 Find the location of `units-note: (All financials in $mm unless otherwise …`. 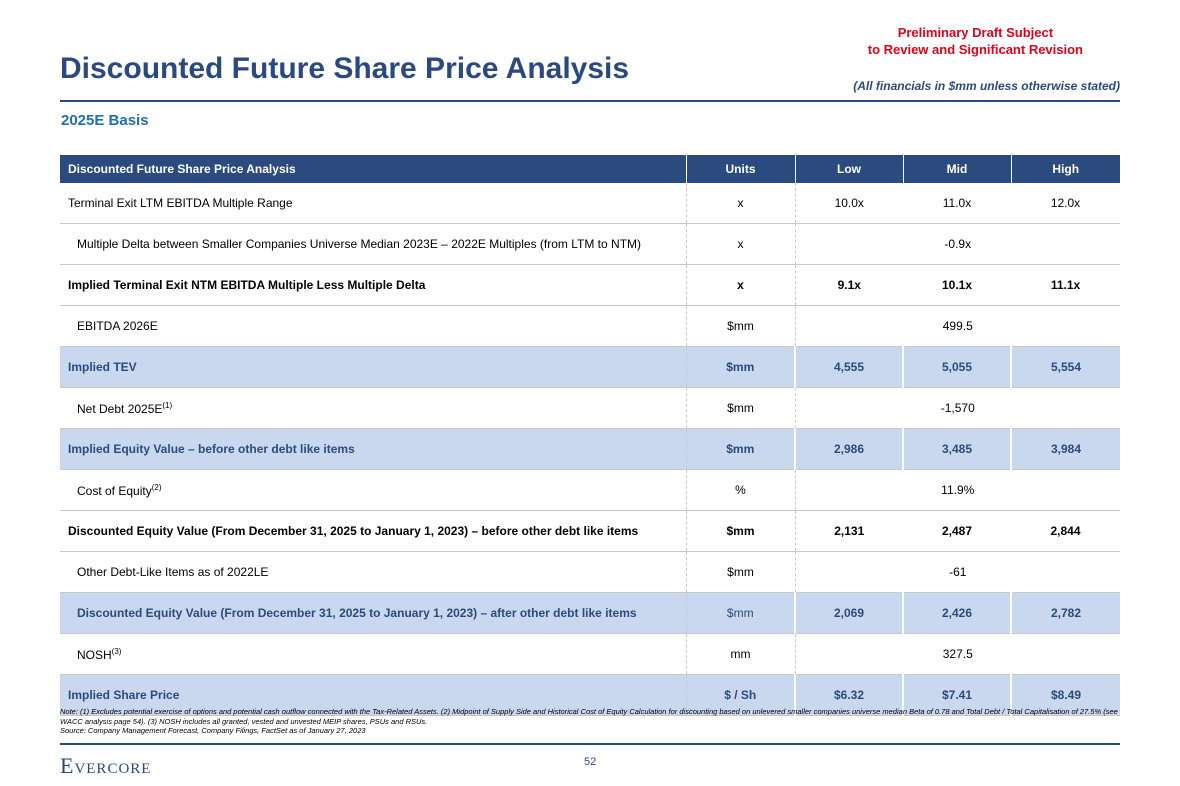

units-note: (All financials in $mm unless otherwise … is located at coordinates (986, 86).